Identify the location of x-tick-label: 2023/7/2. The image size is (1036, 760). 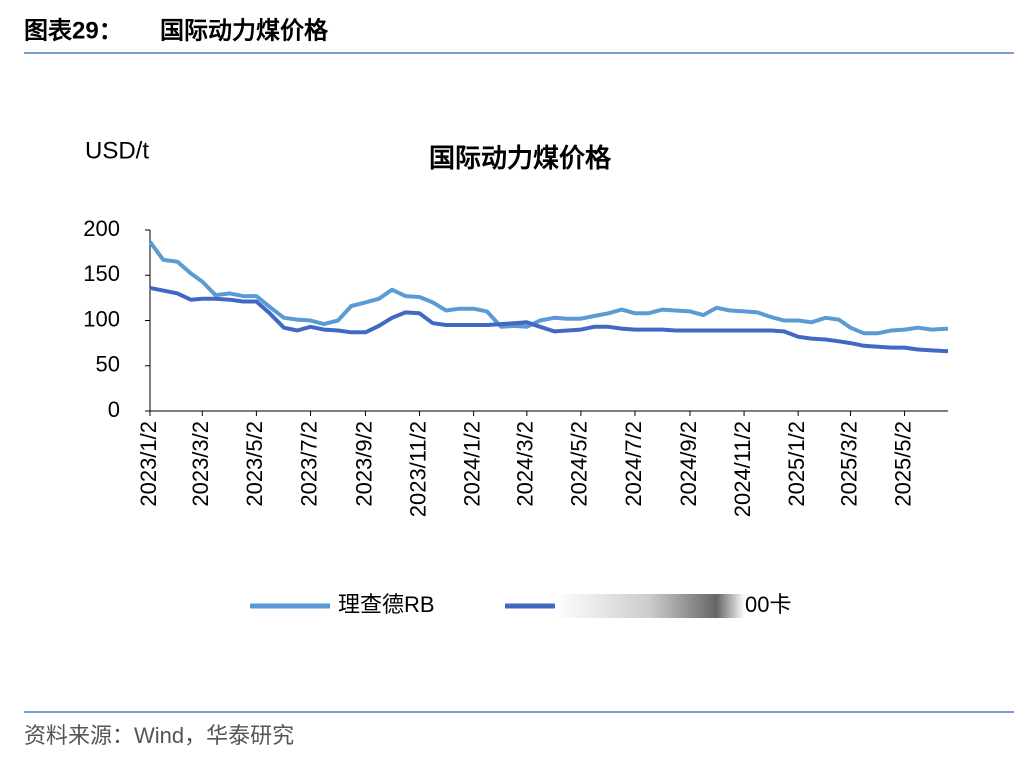
(308, 464).